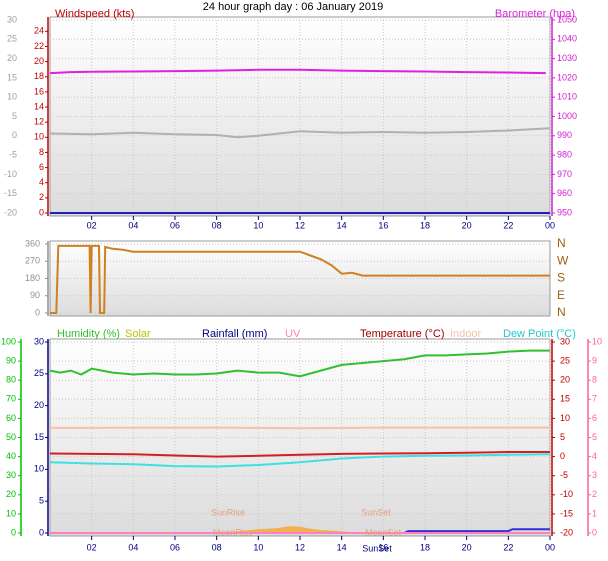 The width and height of the screenshot is (608, 561). I want to click on y-tick-label: 8, so click(41, 152).